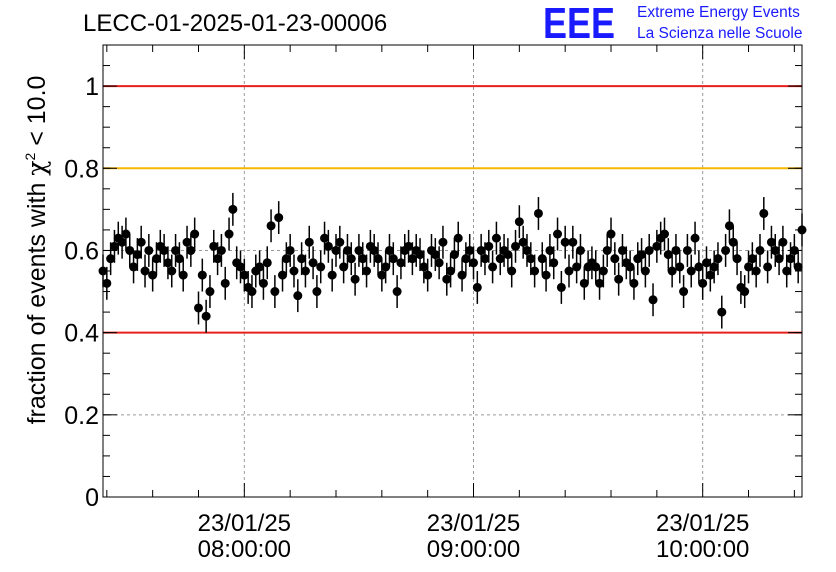 This screenshot has height=572, width=836. I want to click on logo-line-2: La Scienza nelle Scuole, so click(720, 33).